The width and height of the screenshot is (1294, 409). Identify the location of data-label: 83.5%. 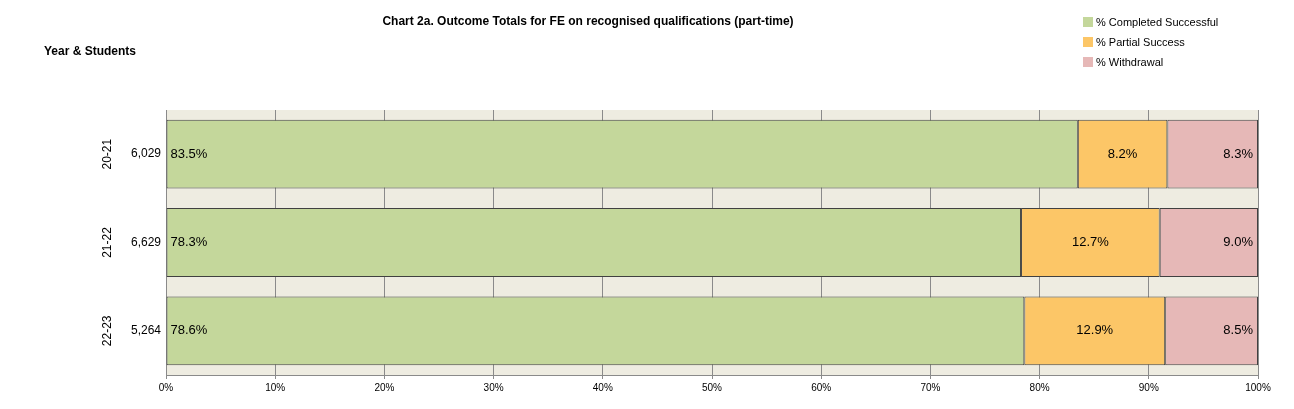
(189, 153).